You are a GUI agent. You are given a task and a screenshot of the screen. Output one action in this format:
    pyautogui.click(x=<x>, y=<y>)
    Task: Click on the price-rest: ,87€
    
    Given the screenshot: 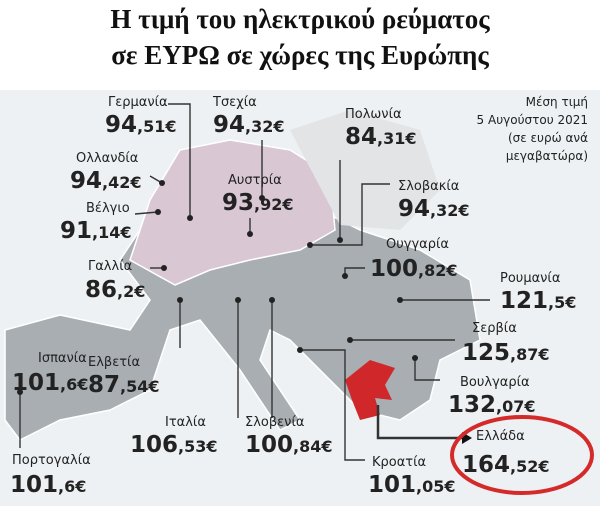 What is the action you would take?
    pyautogui.click(x=529, y=354)
    